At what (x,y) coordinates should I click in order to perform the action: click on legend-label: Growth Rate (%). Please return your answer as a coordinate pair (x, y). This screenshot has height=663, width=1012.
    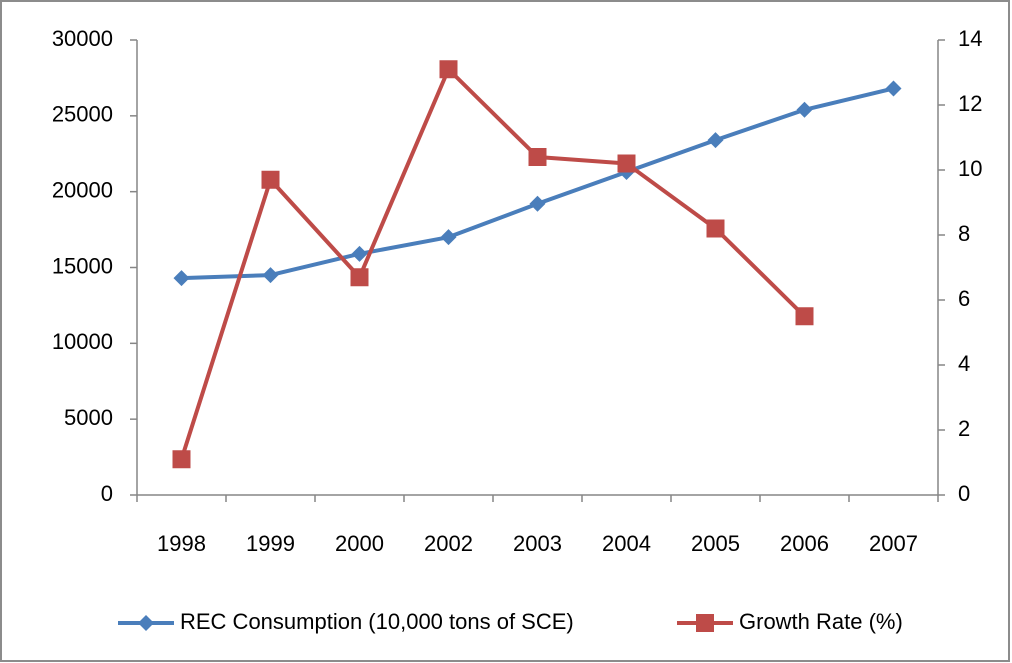
    Looking at the image, I should click on (821, 621).